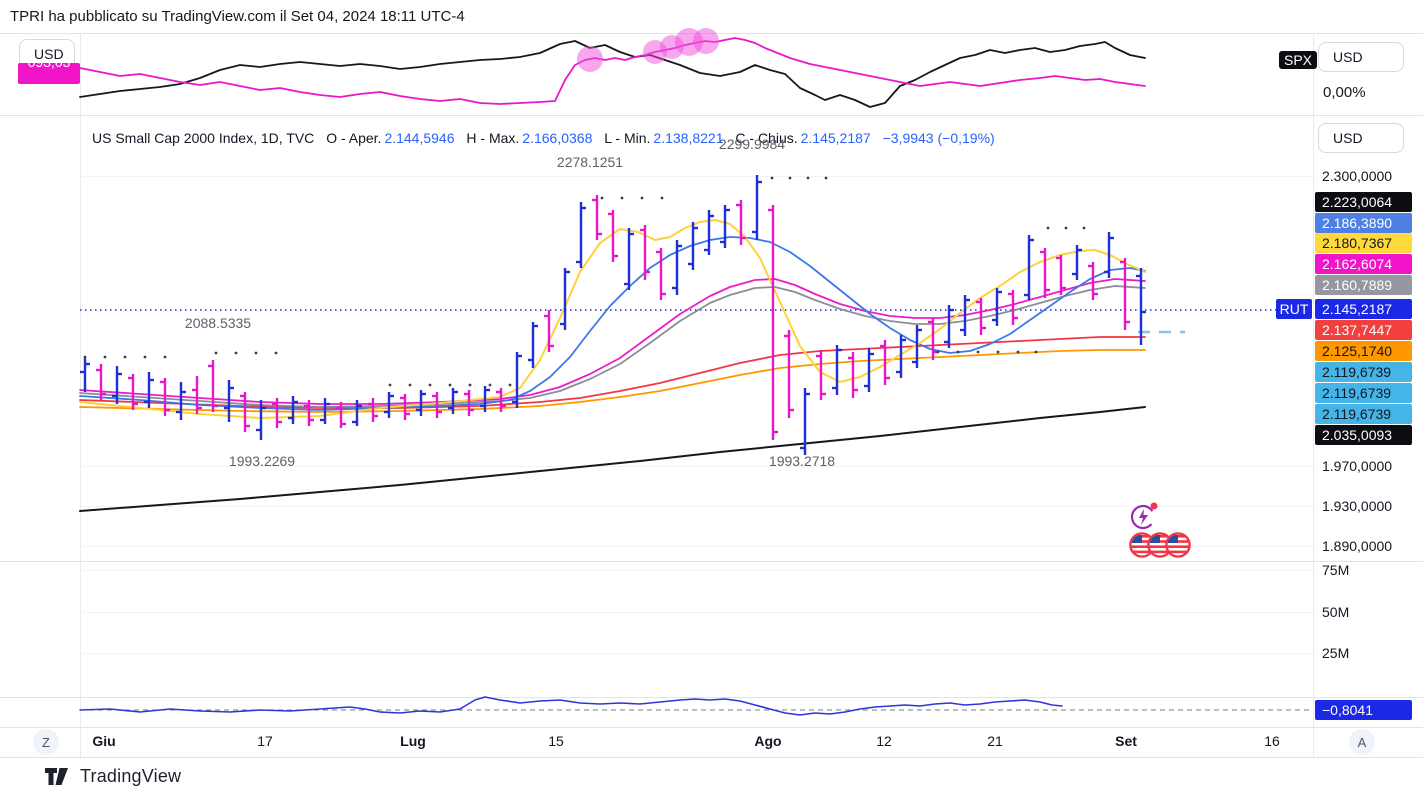 Image resolution: width=1423 pixels, height=801 pixels. What do you see at coordinates (354, 138) in the screenshot?
I see `open-label: O - Aper.` at bounding box center [354, 138].